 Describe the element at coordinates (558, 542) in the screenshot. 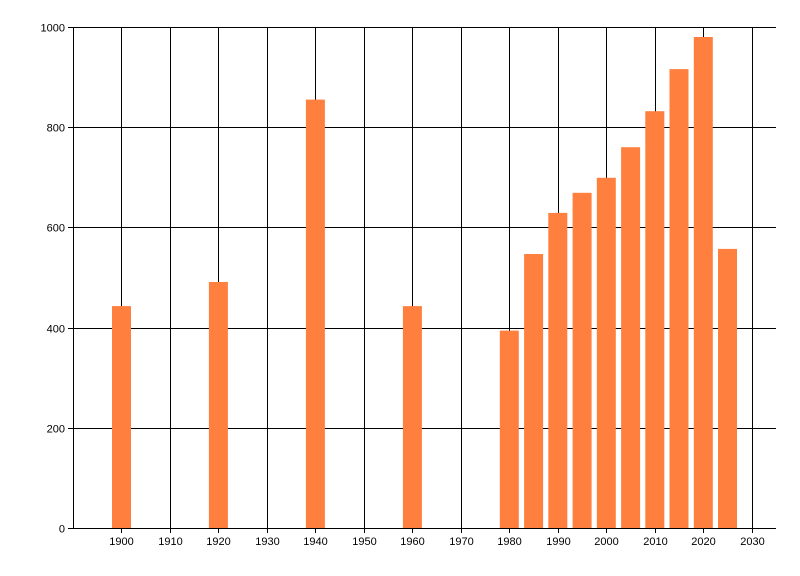

I see `x-tick-label: 1990` at that location.